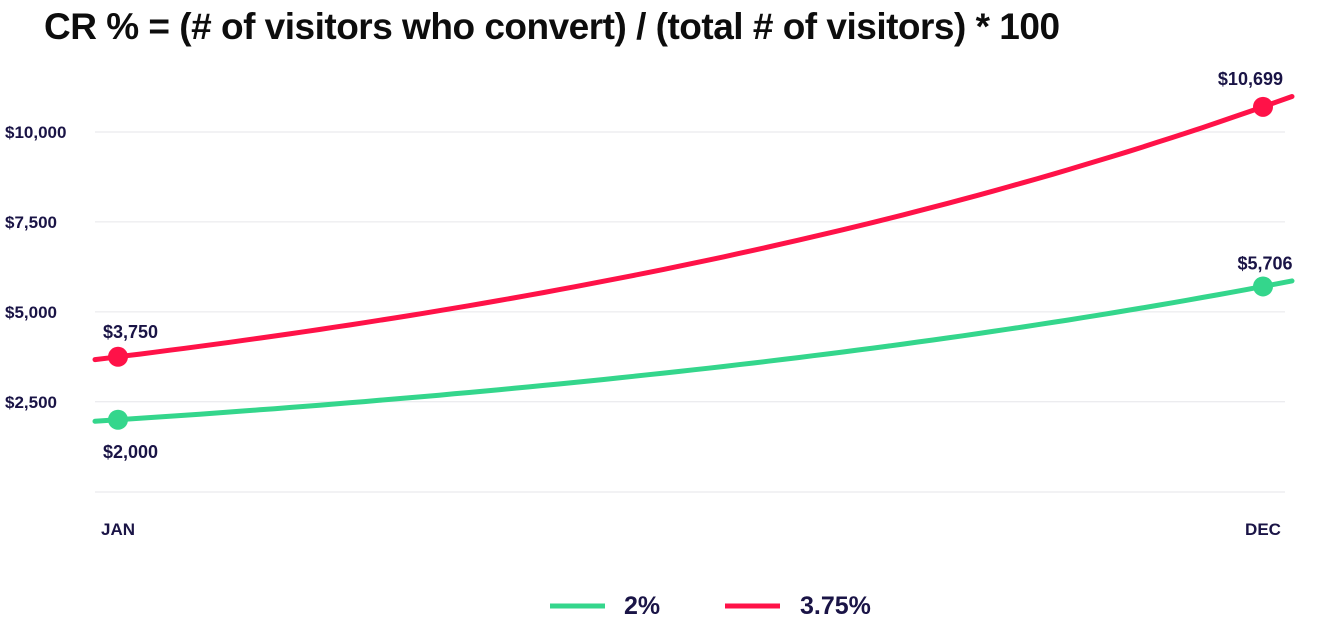 The image size is (1335, 626). What do you see at coordinates (835, 606) in the screenshot?
I see `legend-label: 3.75%` at bounding box center [835, 606].